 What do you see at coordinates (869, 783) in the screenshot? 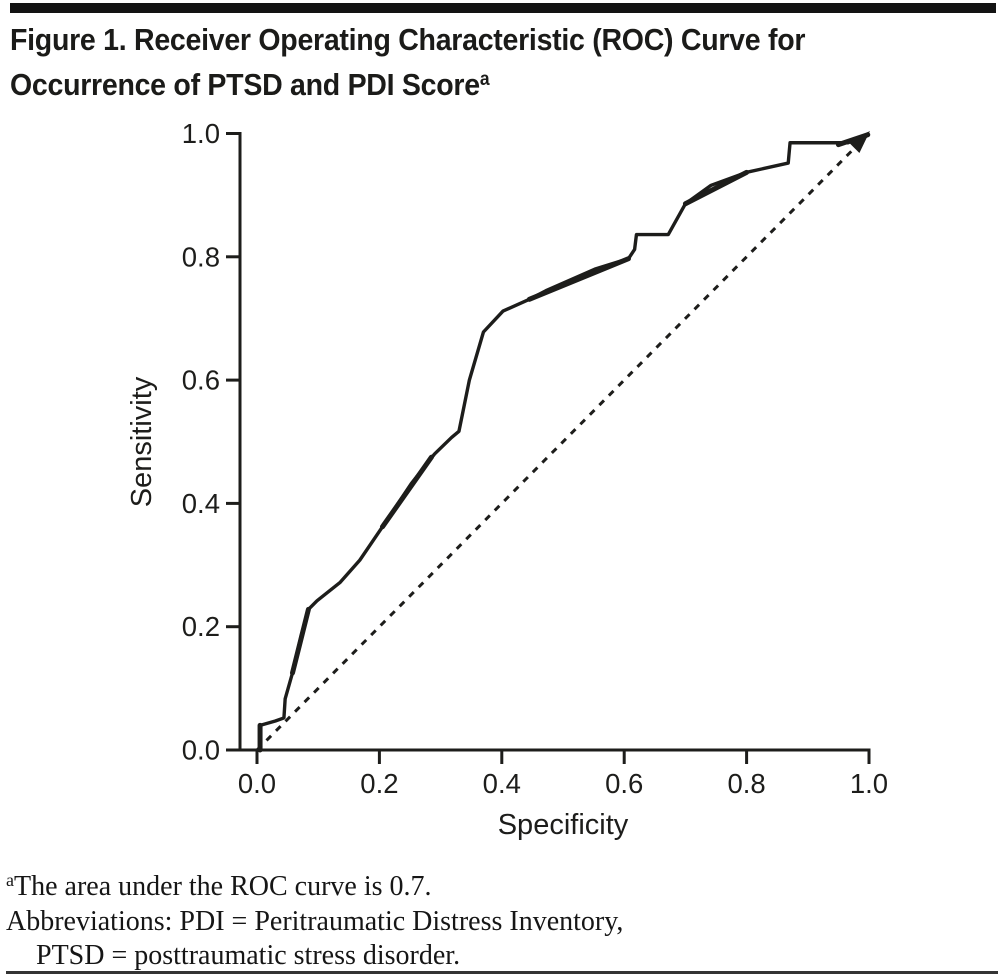
I see `x-tick-label: 1.0` at bounding box center [869, 783].